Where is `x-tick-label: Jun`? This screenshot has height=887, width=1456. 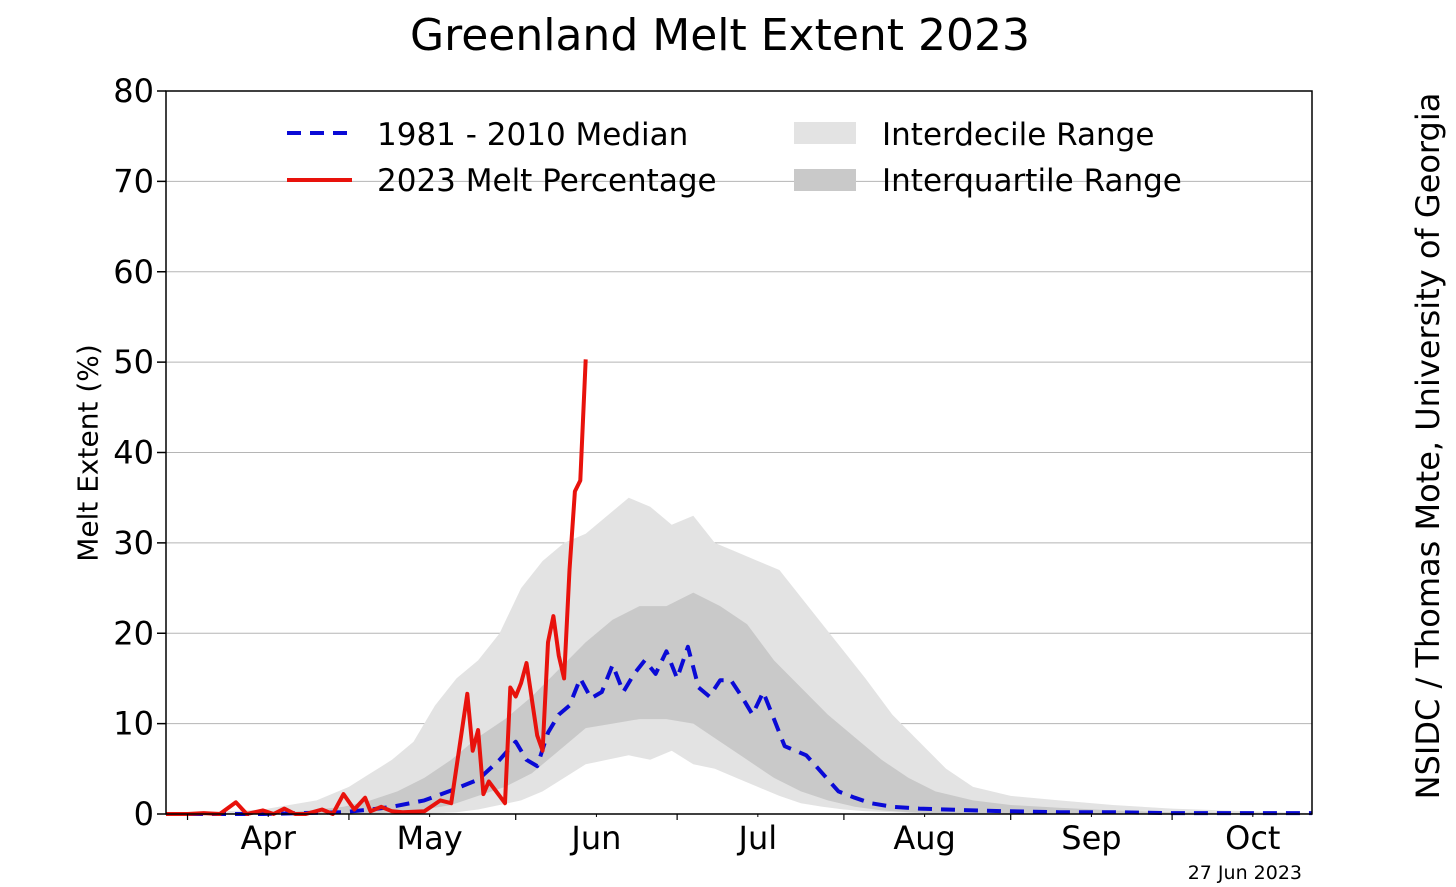
x-tick-label: Jun is located at coordinates (595, 838).